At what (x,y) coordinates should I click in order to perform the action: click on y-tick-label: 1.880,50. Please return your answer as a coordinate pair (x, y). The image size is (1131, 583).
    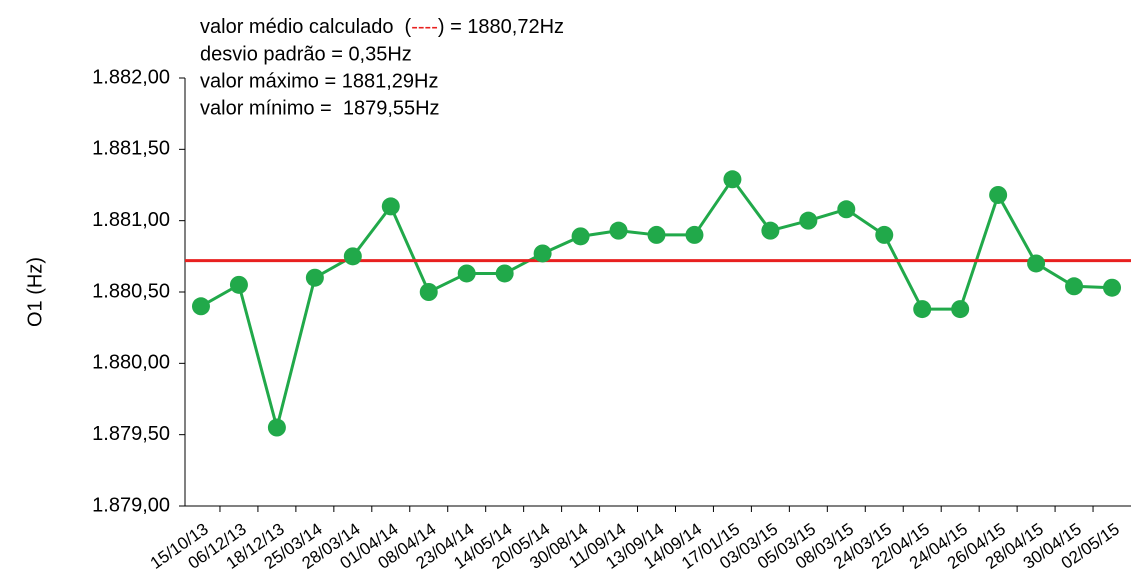
    Looking at the image, I should click on (131, 291).